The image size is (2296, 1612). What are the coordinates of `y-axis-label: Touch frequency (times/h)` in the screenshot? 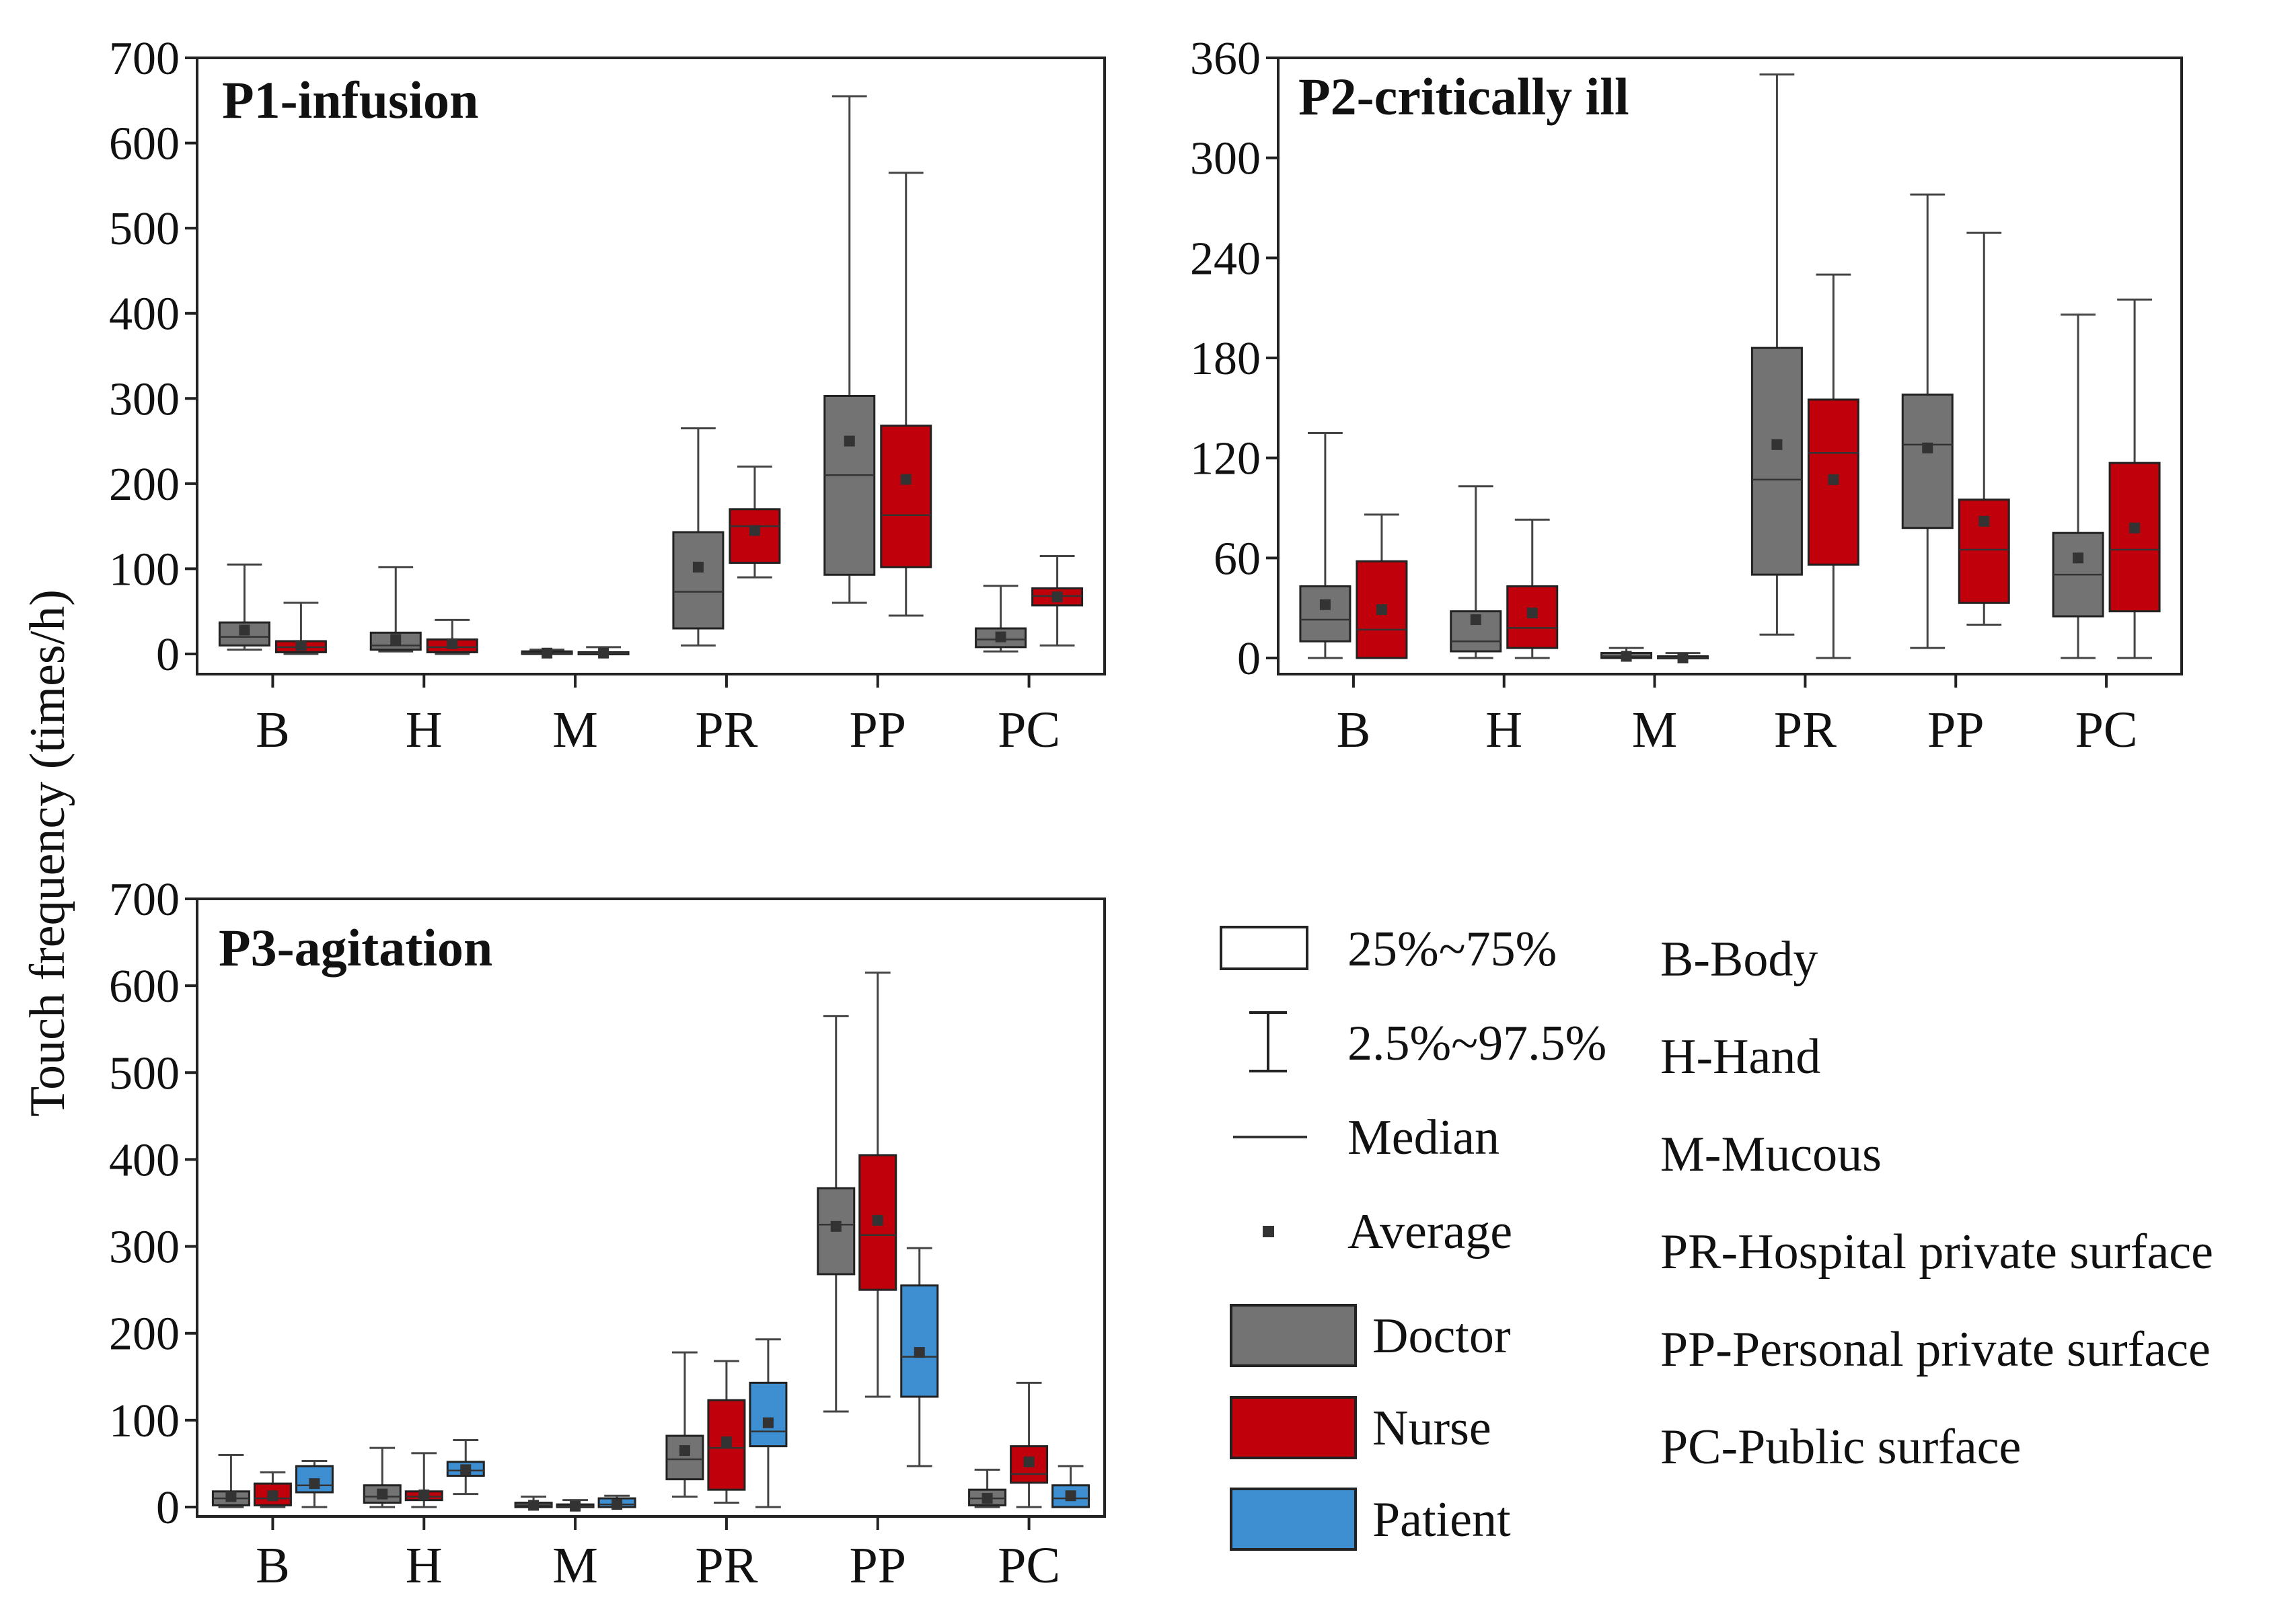 It's located at (47, 853).